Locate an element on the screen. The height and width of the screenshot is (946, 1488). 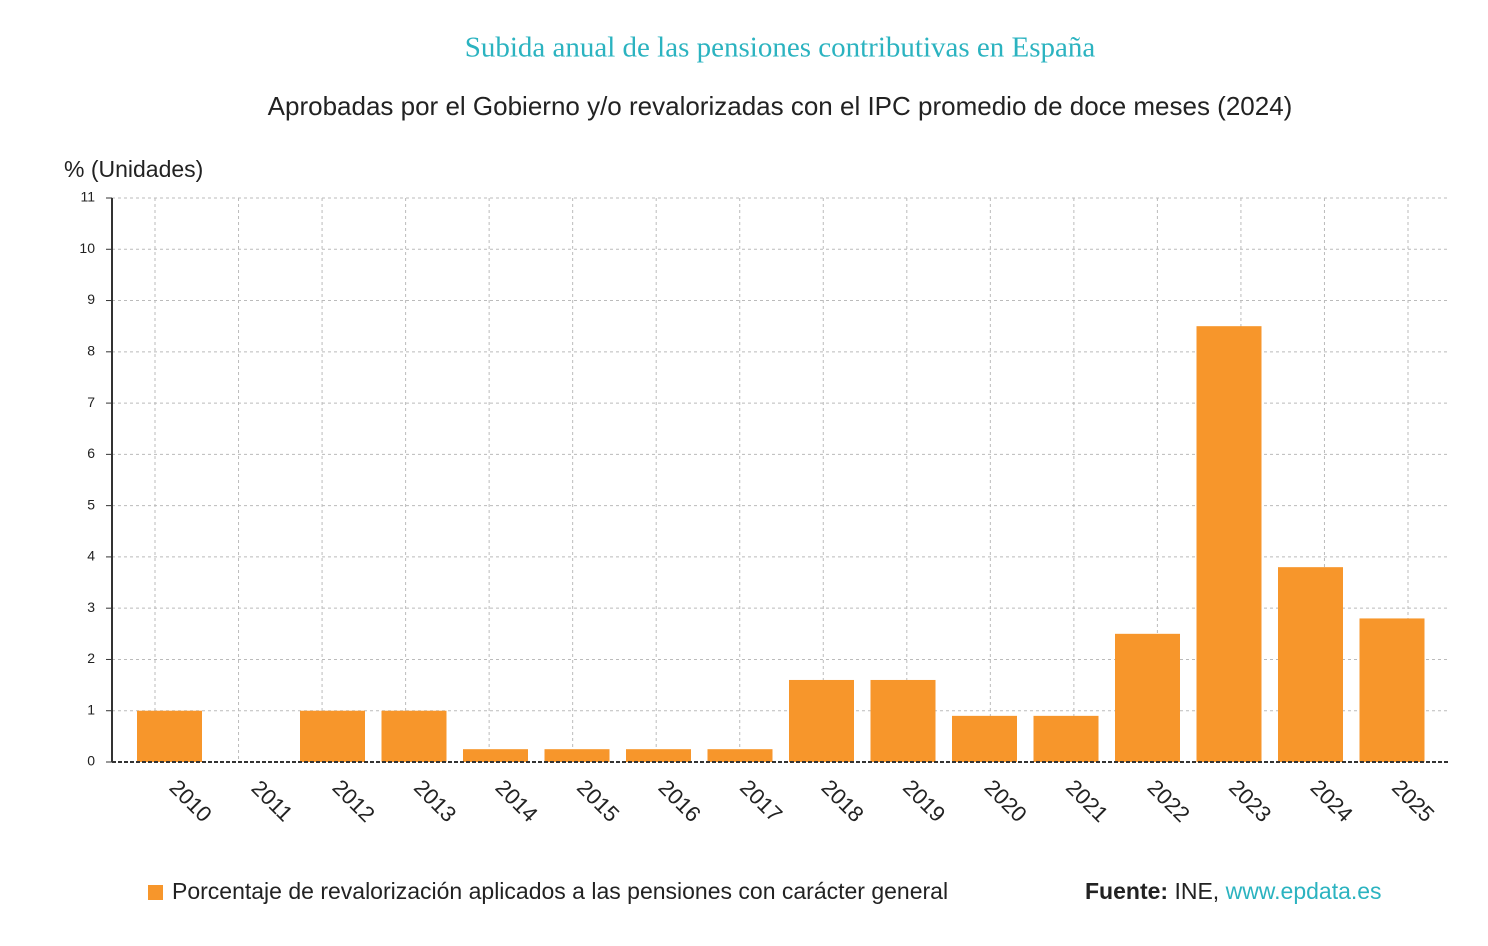
y-tick-label: 7 is located at coordinates (91, 402).